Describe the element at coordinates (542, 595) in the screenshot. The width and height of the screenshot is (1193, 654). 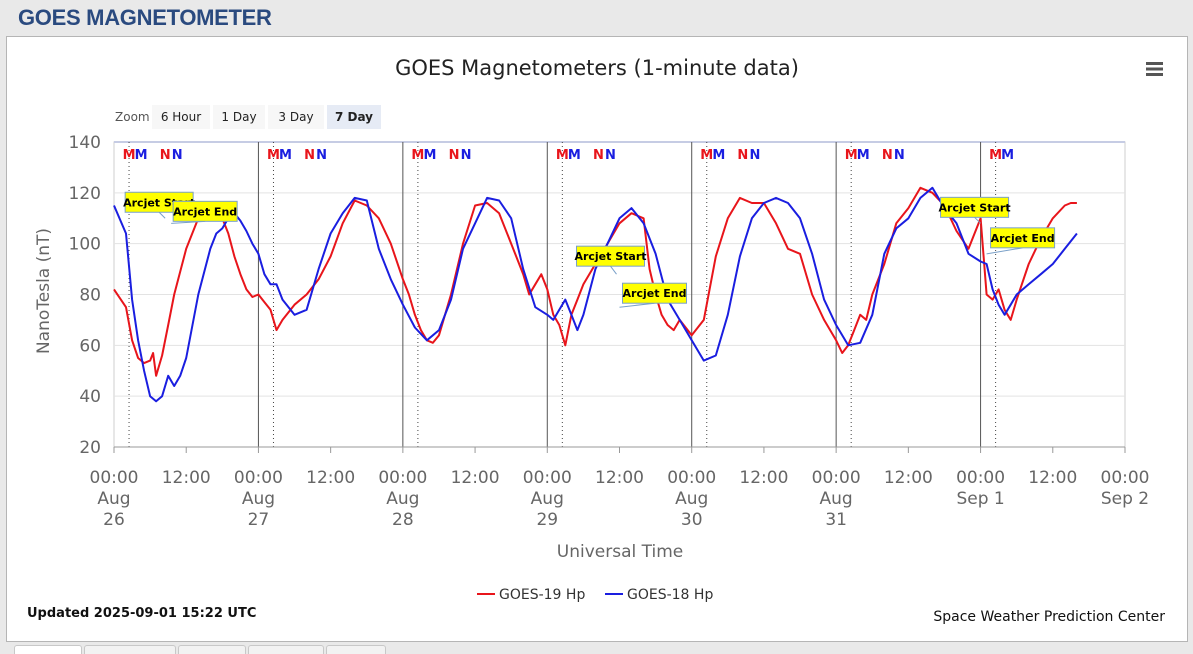
I see `legend-label: GOES-19 Hp` at that location.